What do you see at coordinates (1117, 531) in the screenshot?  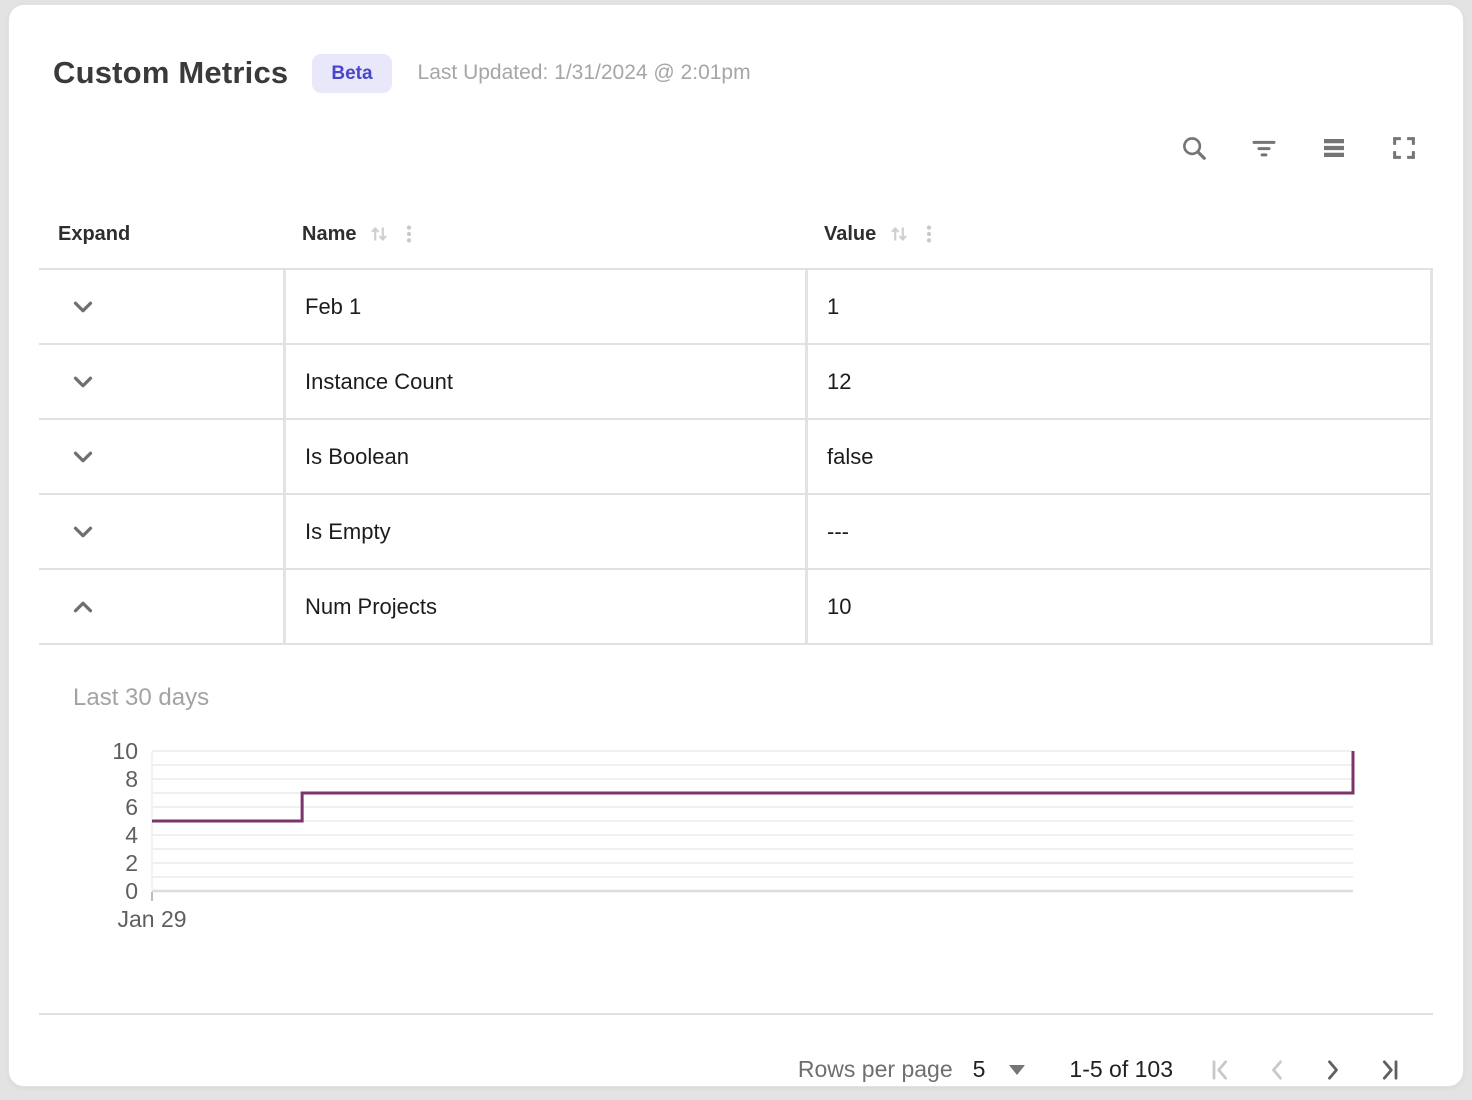 I see `metric-value-cell: ---` at bounding box center [1117, 531].